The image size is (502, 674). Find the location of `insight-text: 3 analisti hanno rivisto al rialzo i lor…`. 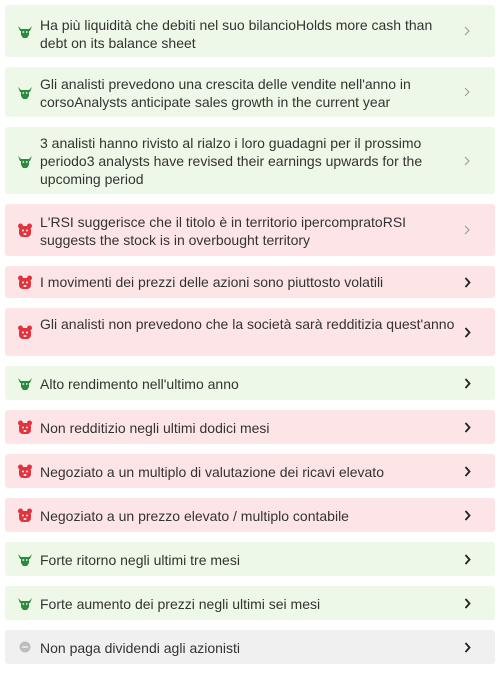

insight-text: 3 analisti hanno rivisto al rialzo i lor… is located at coordinates (231, 161).